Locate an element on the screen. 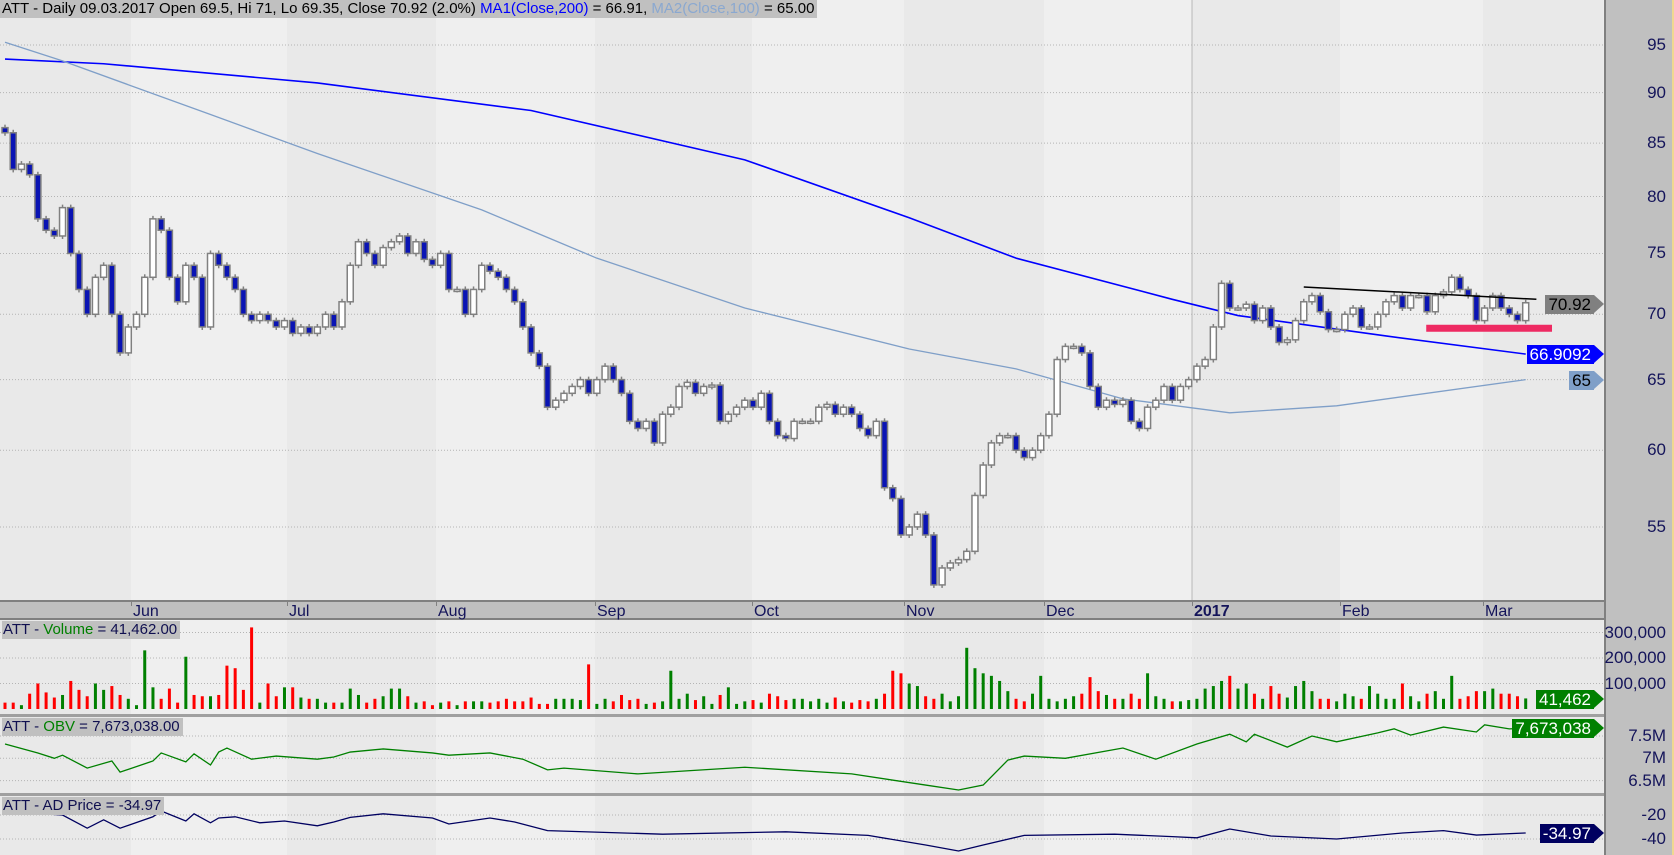 This screenshot has width=1674, height=855. month-band is located at coordinates (1411, 427).